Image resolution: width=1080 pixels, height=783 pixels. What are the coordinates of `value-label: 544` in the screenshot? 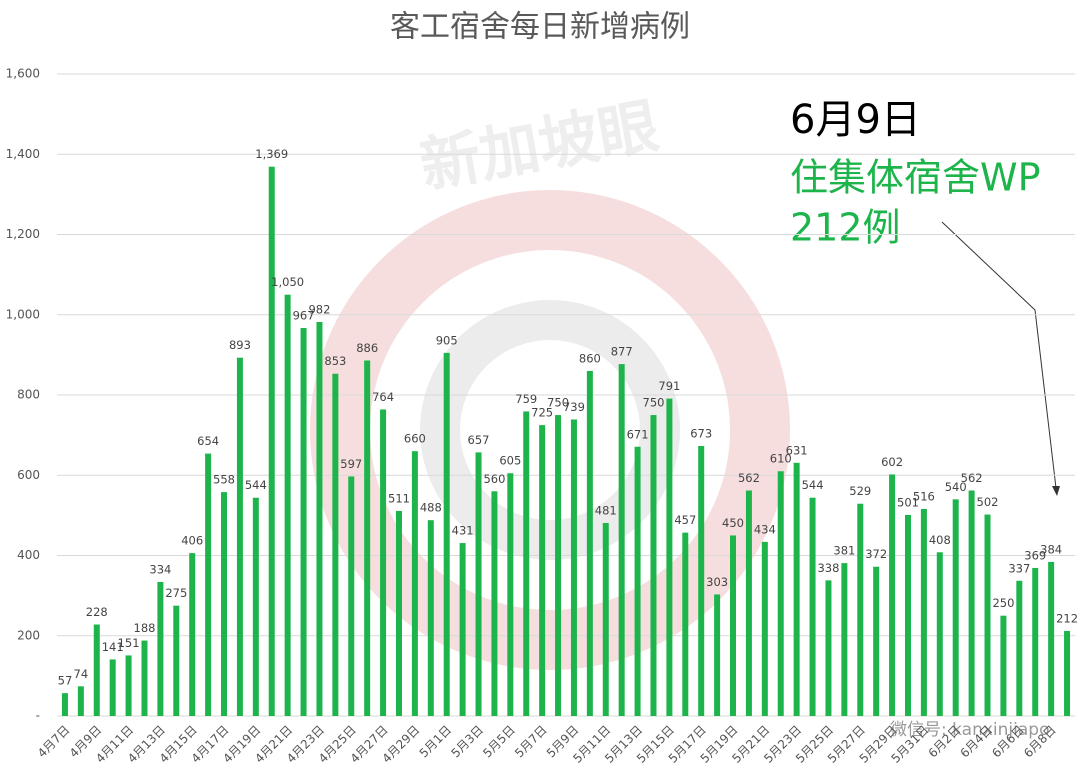 It's located at (256, 485).